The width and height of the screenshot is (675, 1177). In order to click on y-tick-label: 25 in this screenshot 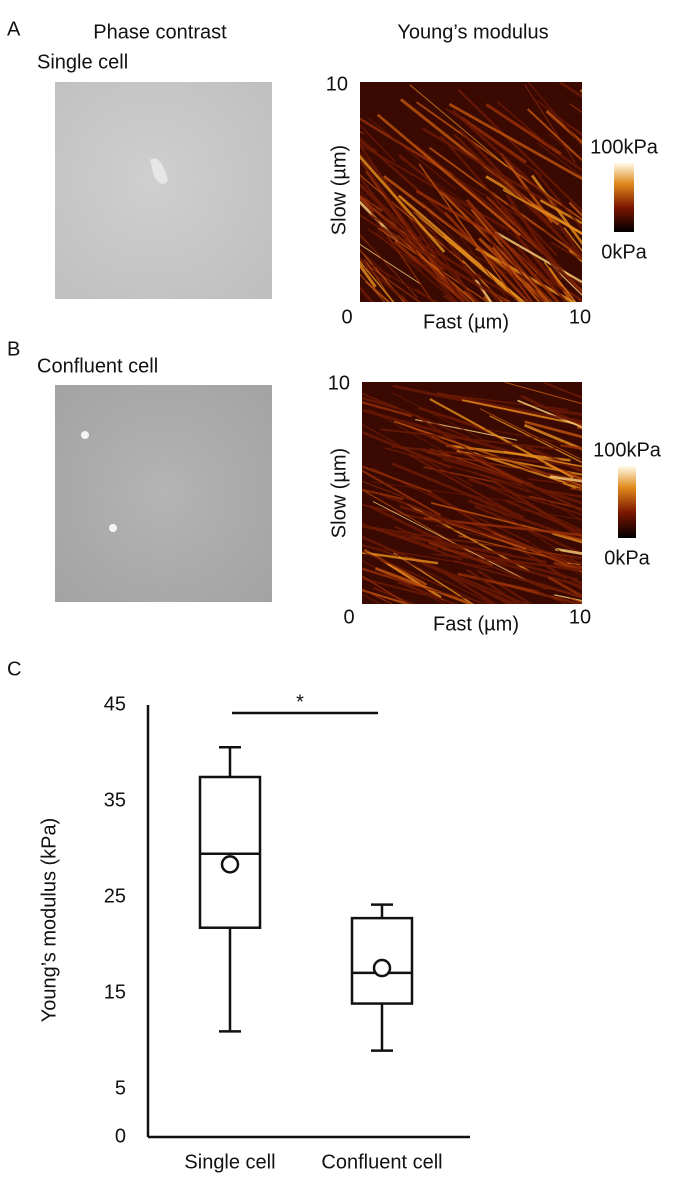, I will do `click(115, 896)`.